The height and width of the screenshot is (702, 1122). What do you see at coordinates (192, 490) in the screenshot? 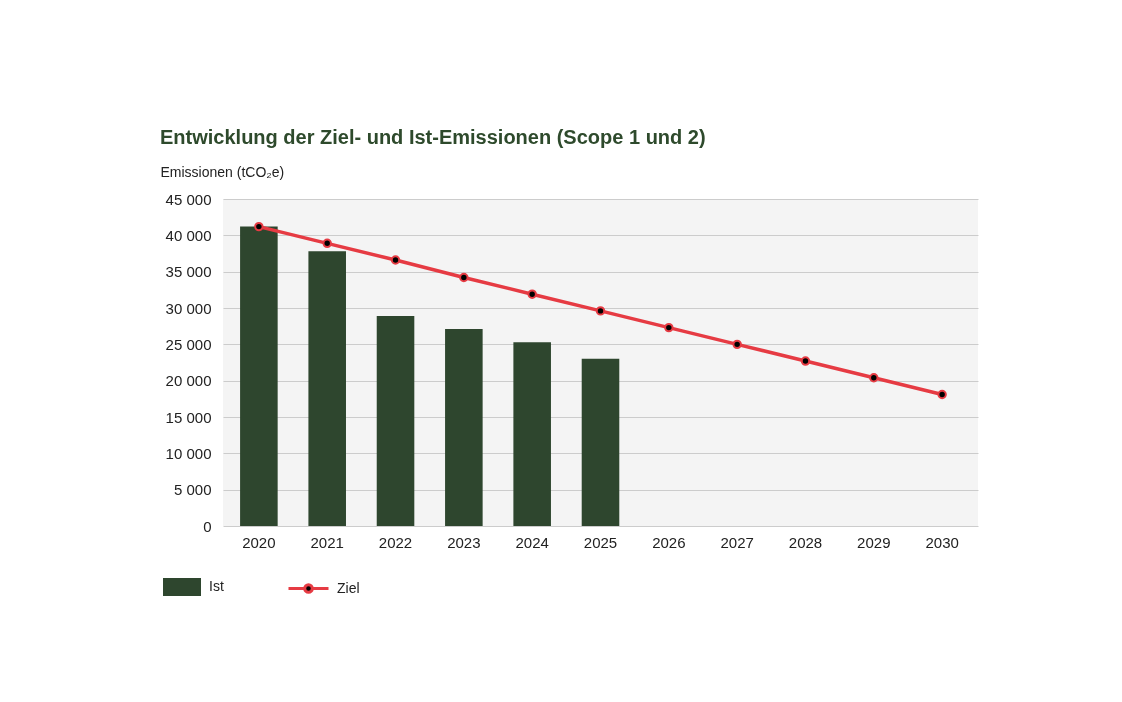
I see `y-tick-label: 5 000` at bounding box center [192, 490].